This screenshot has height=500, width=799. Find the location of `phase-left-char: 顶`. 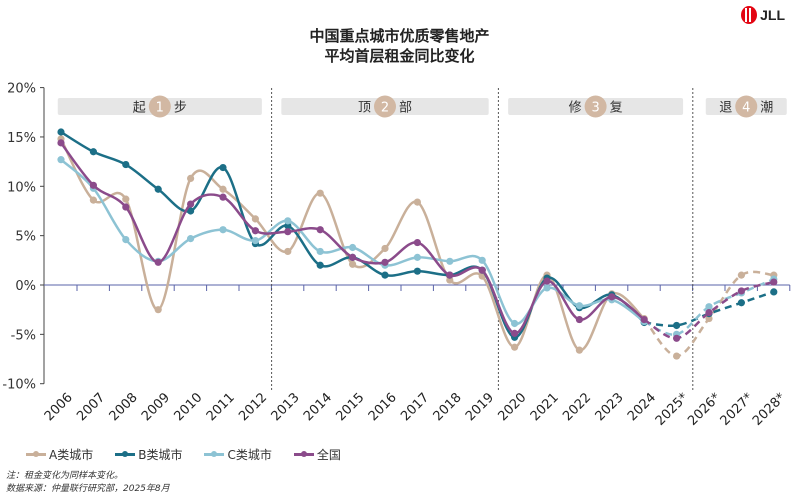

phase-left-char: 顶 is located at coordinates (364, 108).